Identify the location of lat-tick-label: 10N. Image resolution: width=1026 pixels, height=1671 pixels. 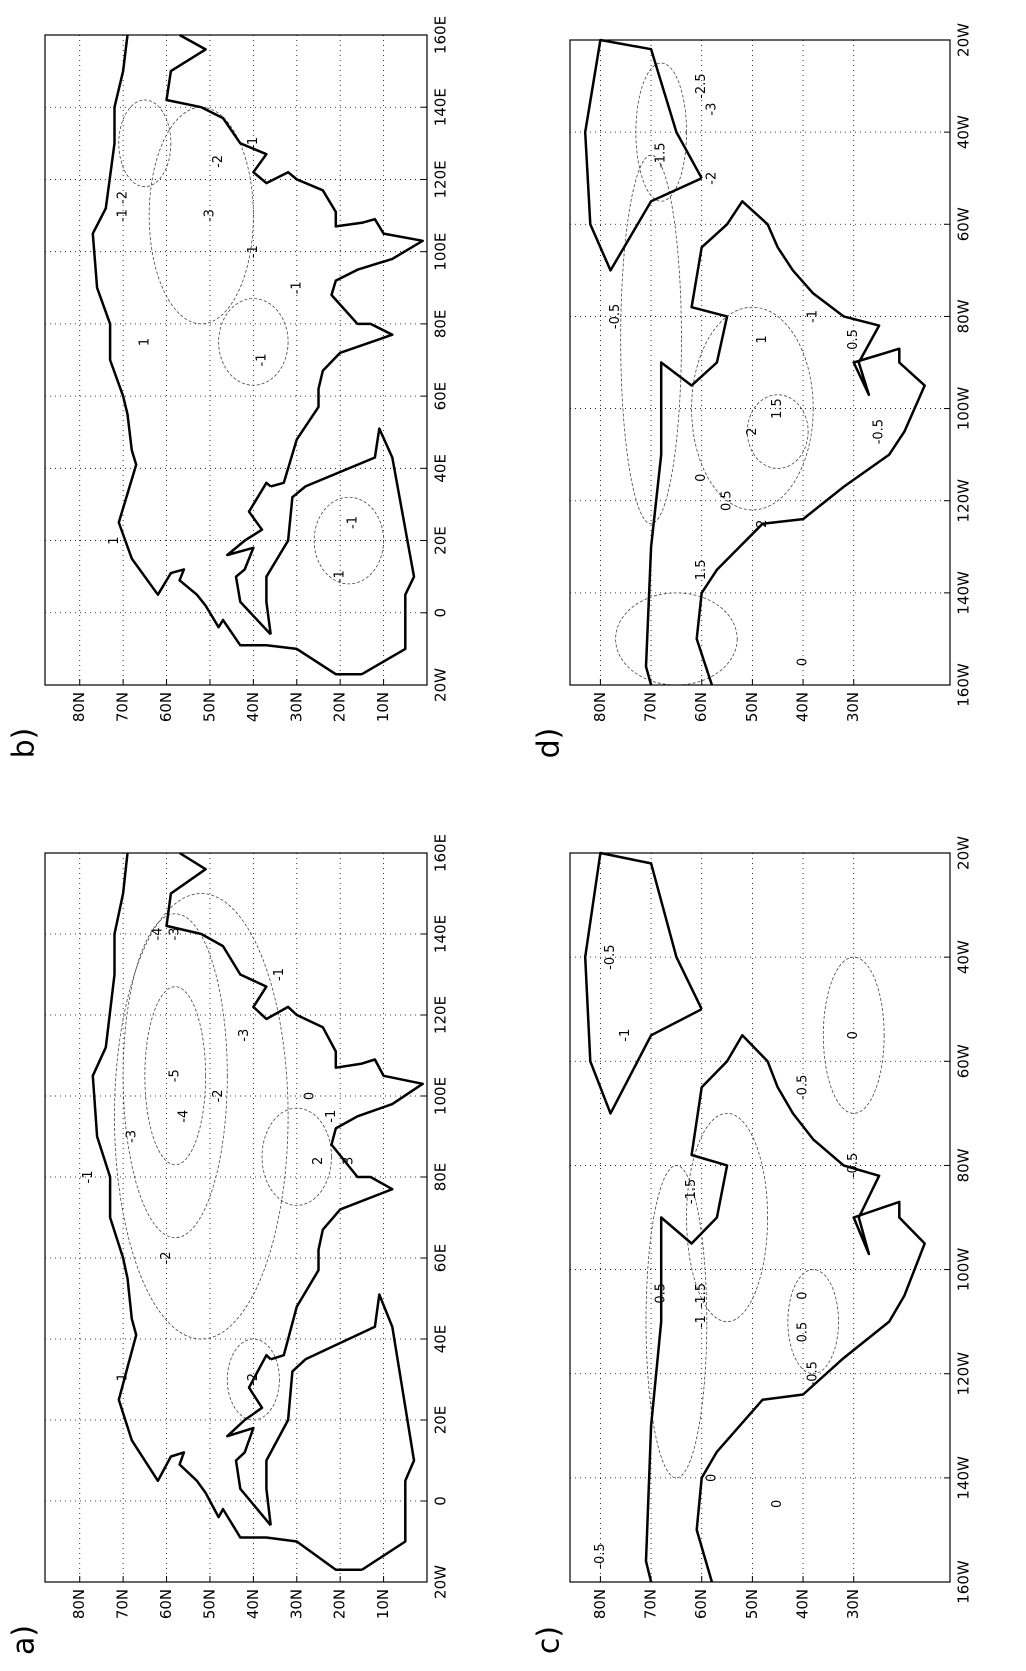
(383, 707).